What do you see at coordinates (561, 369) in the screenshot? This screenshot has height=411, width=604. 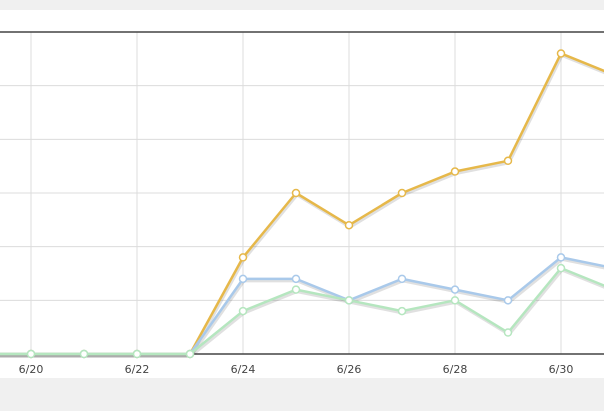 I see `x-tick-label: 6/30` at bounding box center [561, 369].